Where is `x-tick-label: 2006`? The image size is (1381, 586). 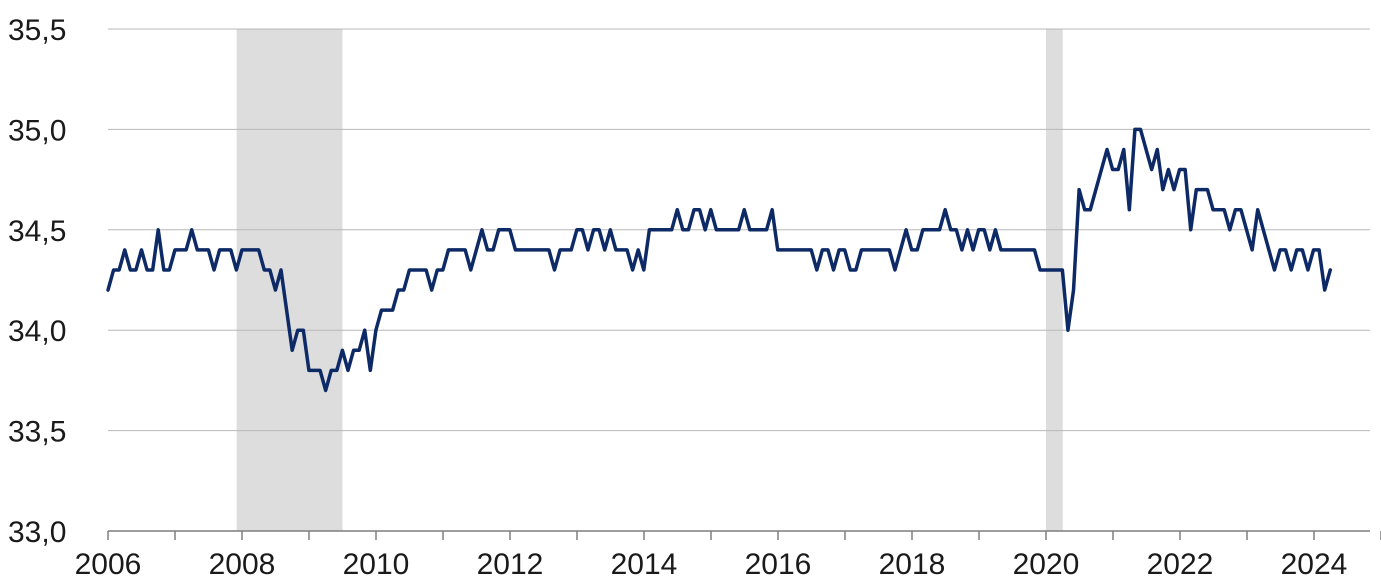 x-tick-label: 2006 is located at coordinates (108, 564).